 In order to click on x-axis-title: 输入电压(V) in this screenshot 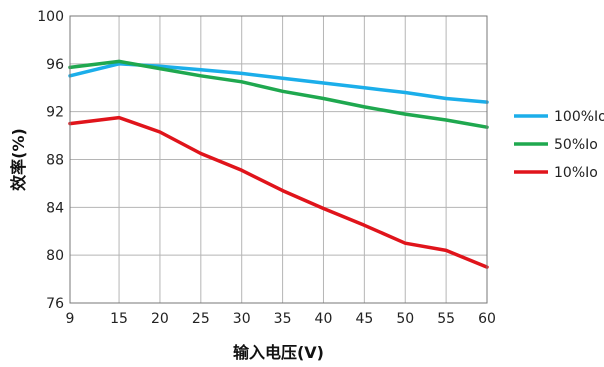, I will do `click(278, 352)`.